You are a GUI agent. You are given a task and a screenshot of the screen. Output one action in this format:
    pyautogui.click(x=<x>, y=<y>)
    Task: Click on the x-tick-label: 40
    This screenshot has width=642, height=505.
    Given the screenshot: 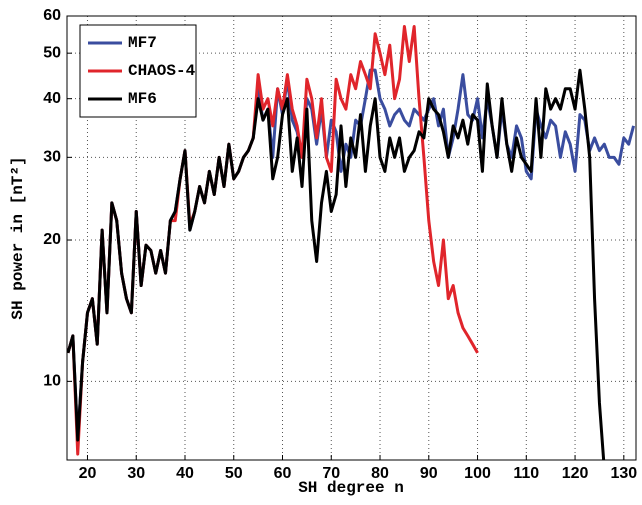 What is the action you would take?
    pyautogui.click(x=185, y=473)
    